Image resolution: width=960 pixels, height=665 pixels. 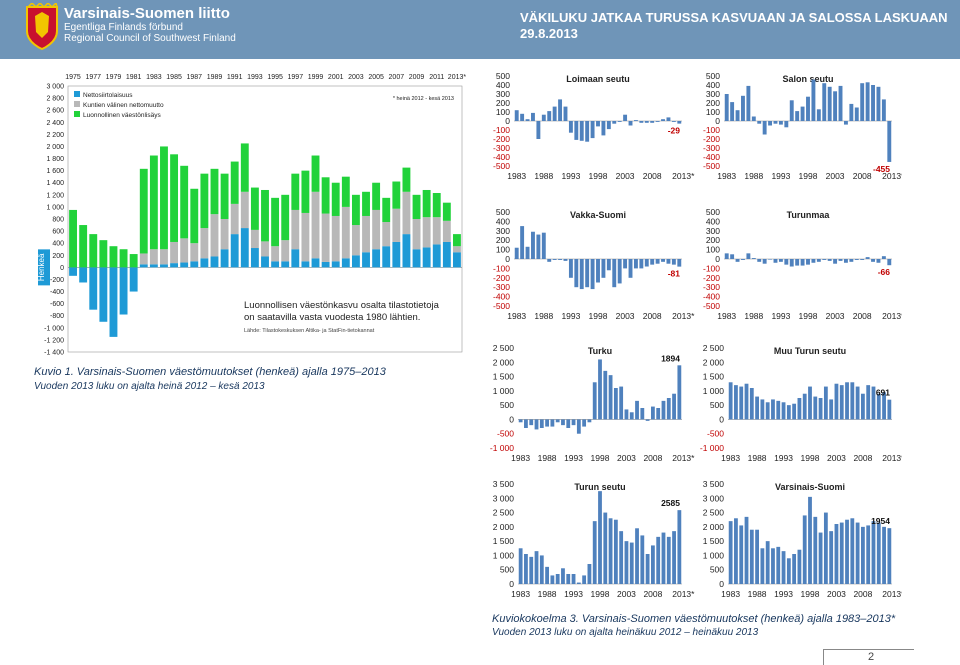 What do you see at coordinates (55, 171) in the screenshot?
I see `y-tick-label: 1 600` at bounding box center [55, 171].